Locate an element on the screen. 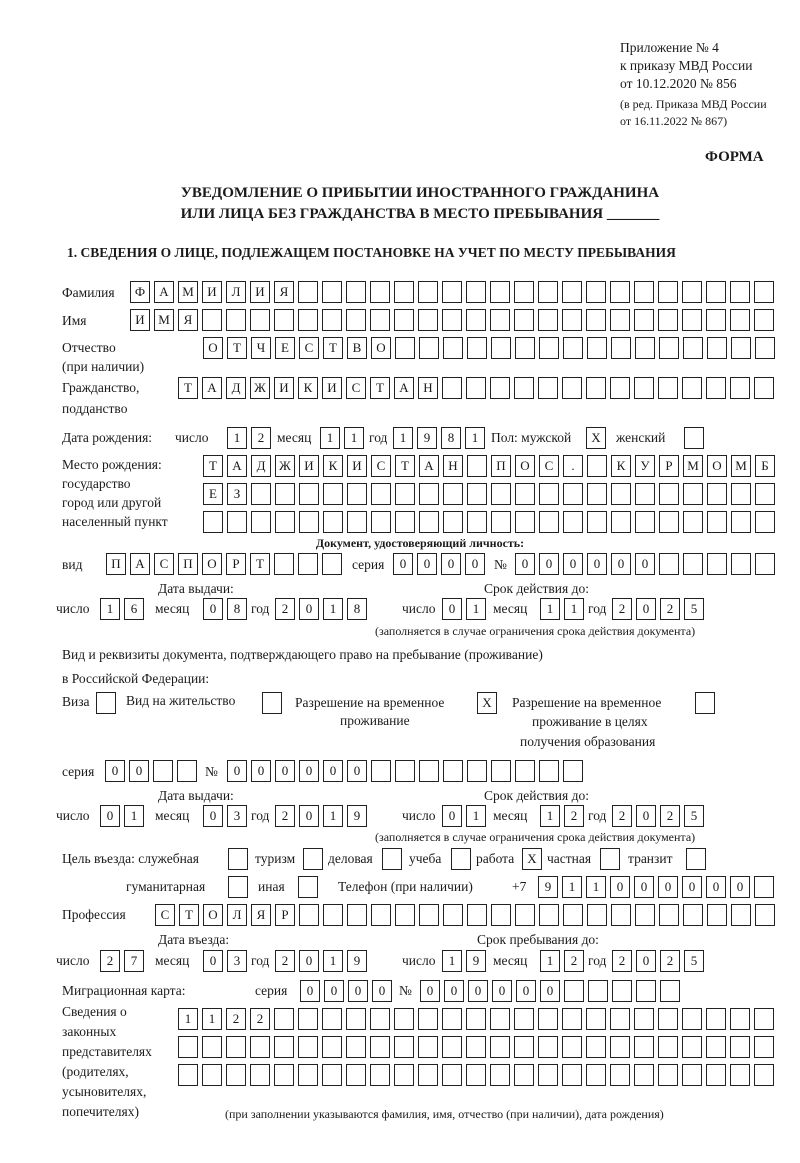  char-cell: П is located at coordinates (116, 564).